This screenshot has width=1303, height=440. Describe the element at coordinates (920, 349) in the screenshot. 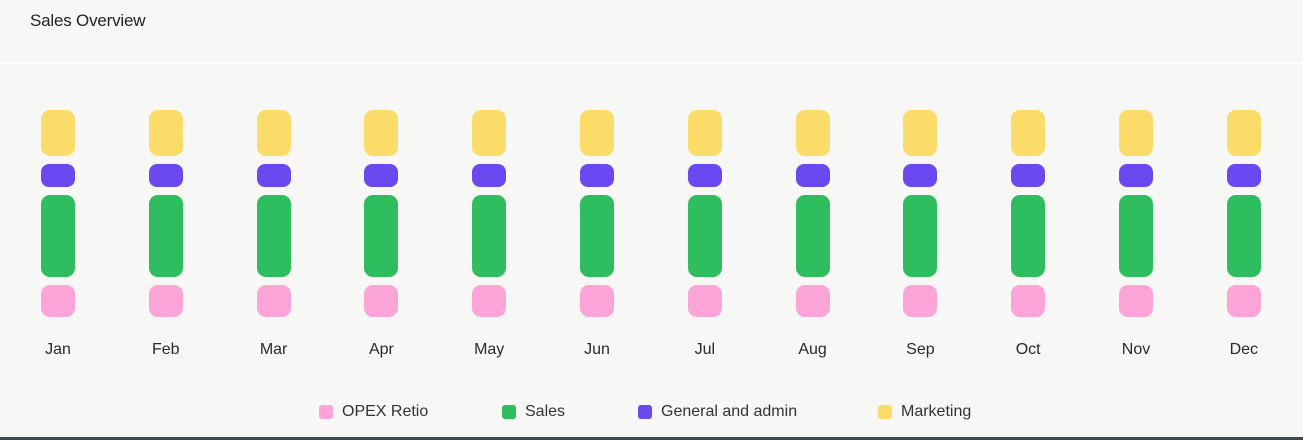

I see `month-label: Sep` at that location.